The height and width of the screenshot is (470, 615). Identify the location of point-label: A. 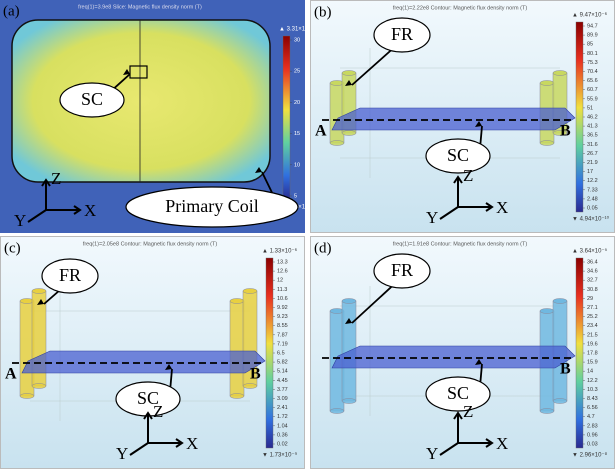
(321, 131).